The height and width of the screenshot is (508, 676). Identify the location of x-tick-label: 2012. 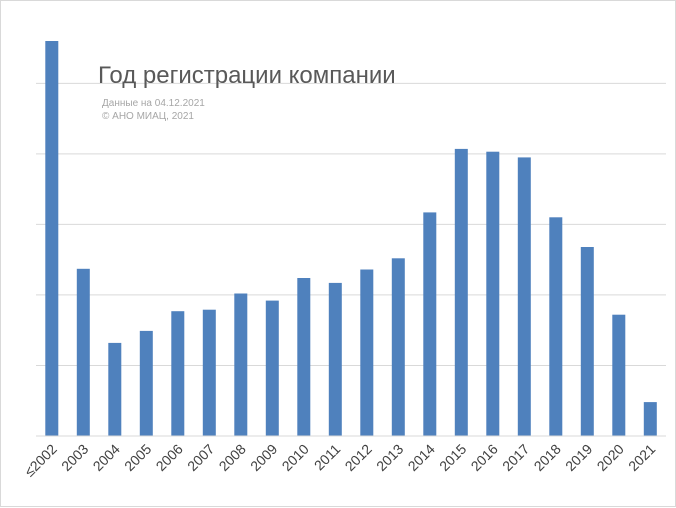
(358, 457).